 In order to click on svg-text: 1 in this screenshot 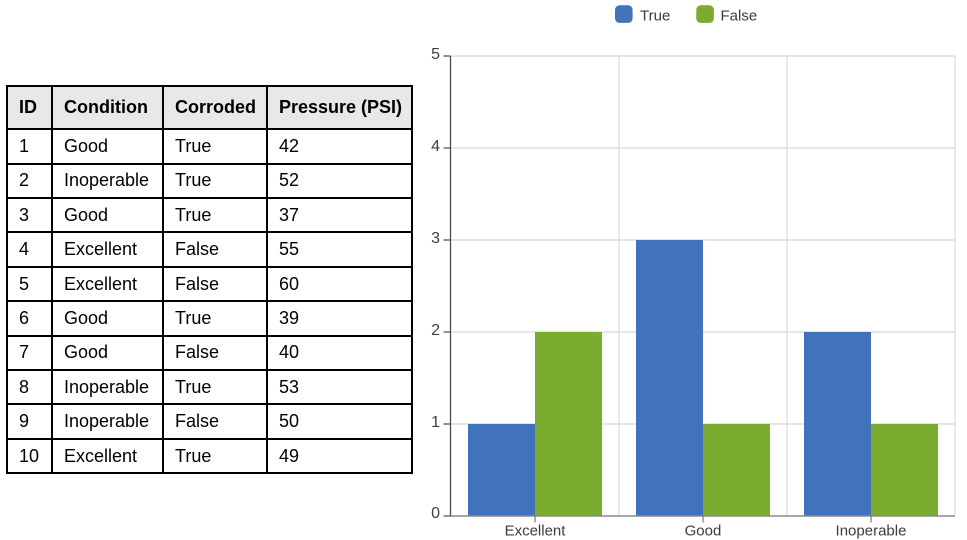, I will do `click(435, 422)`.